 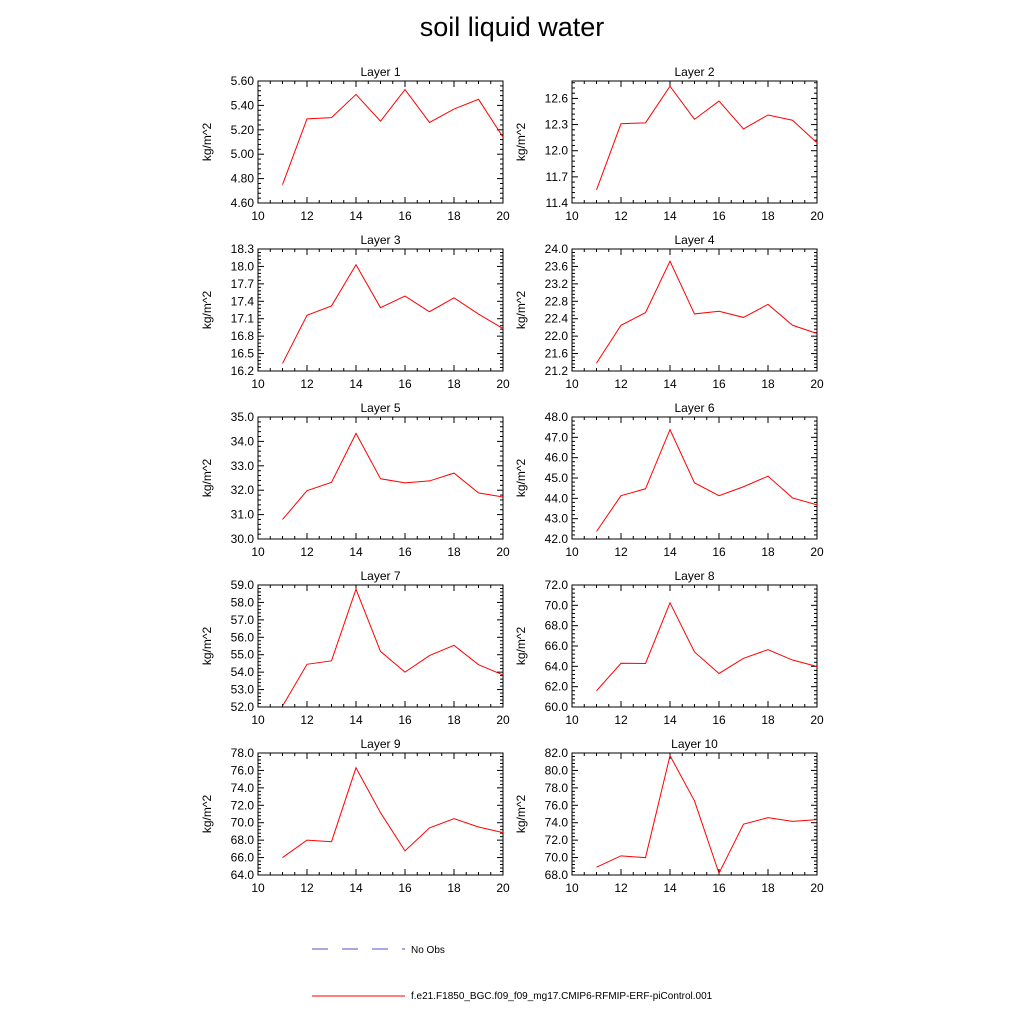 I want to click on y-tick-label: 58.0, so click(x=243, y=602).